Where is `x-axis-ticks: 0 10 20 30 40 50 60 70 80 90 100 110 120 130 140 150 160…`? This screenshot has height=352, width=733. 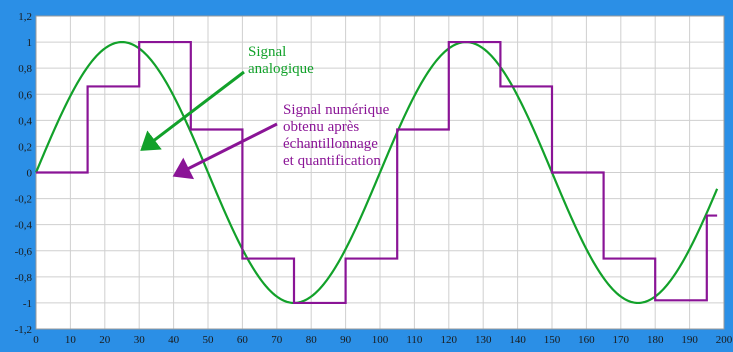
x-axis-ticks: 0 10 20 30 40 50 60 70 80 90 100 110 120 130 140 150 160… is located at coordinates (383, 340).